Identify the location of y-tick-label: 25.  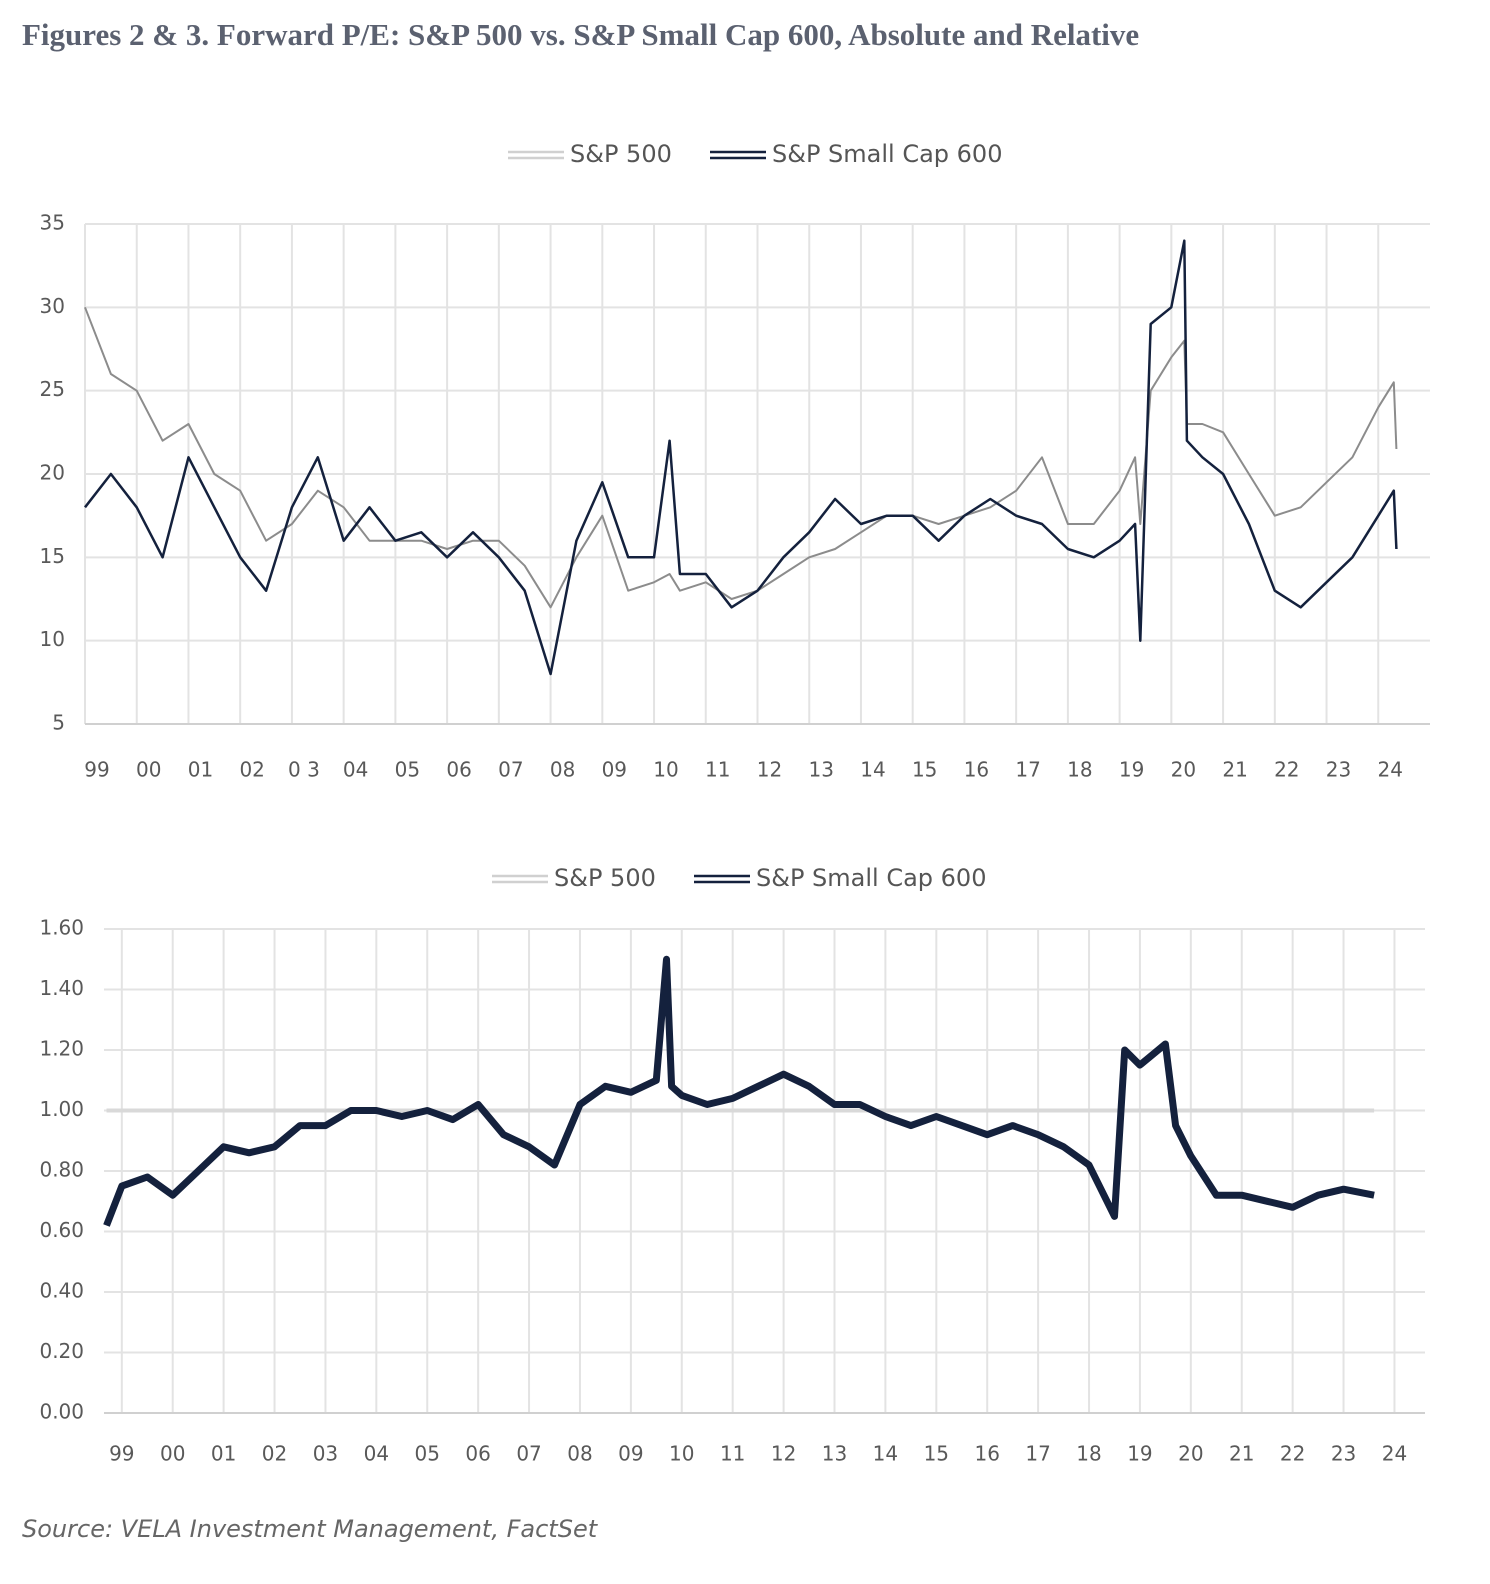
(52, 389).